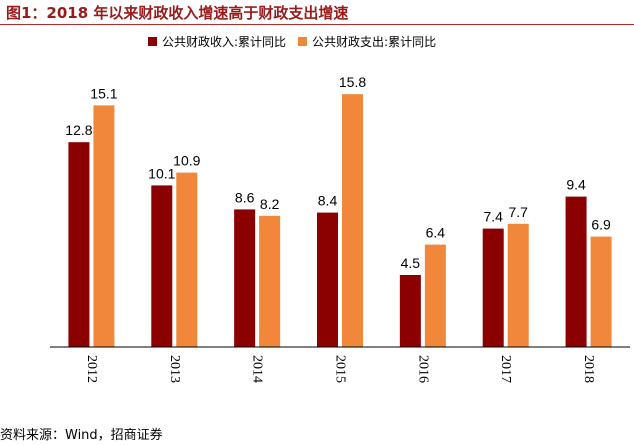 The width and height of the screenshot is (634, 445). I want to click on legend-label-expenditure: 公共财政支出:累计同比, so click(374, 42).